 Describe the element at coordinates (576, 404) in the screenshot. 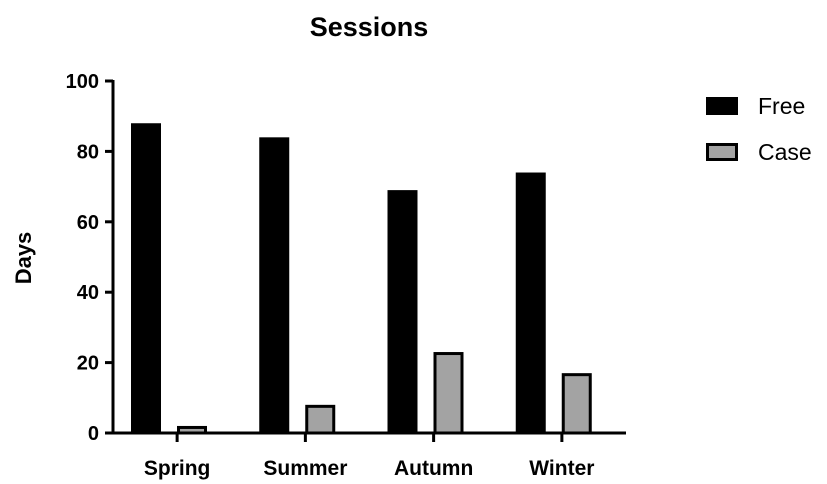

I see `bar-case-winter` at that location.